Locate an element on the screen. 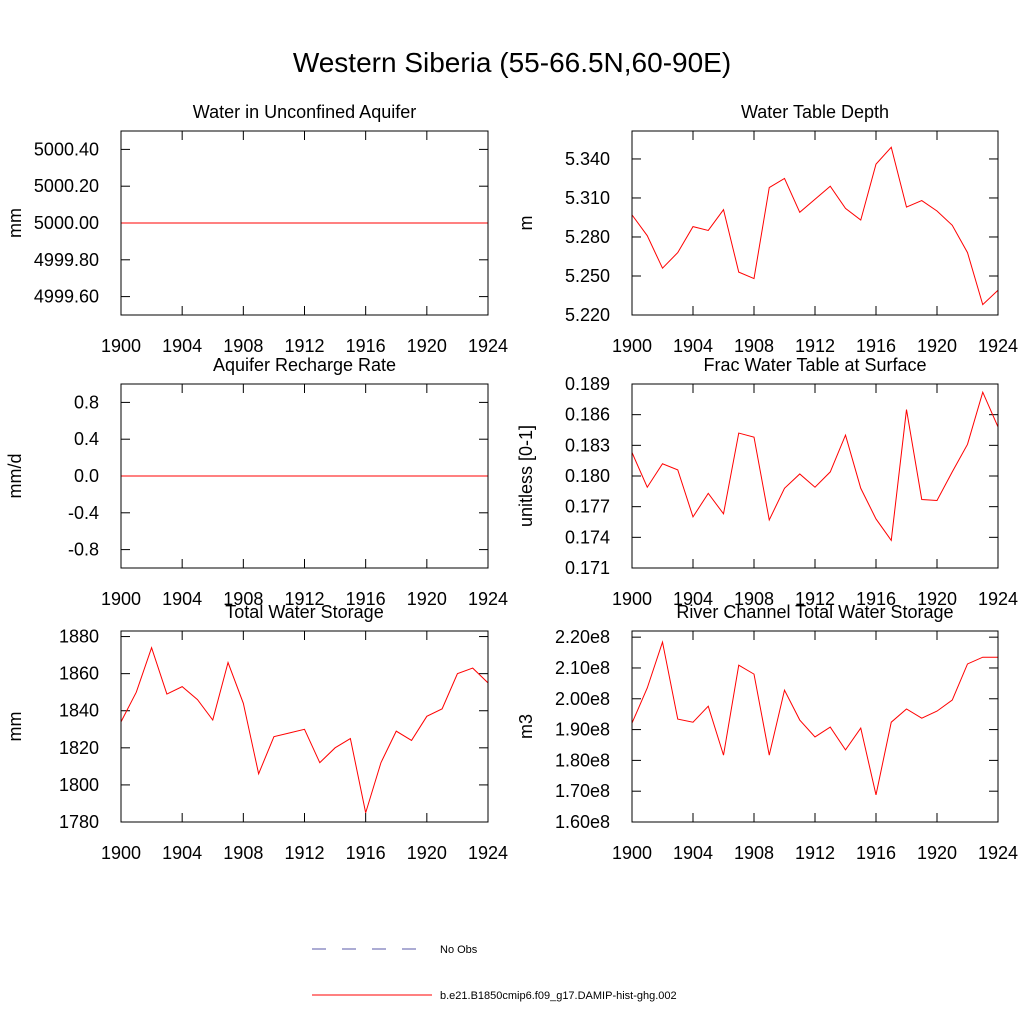 This screenshot has height=1029, width=1024. y-tick-label: 0.177 is located at coordinates (587, 507).